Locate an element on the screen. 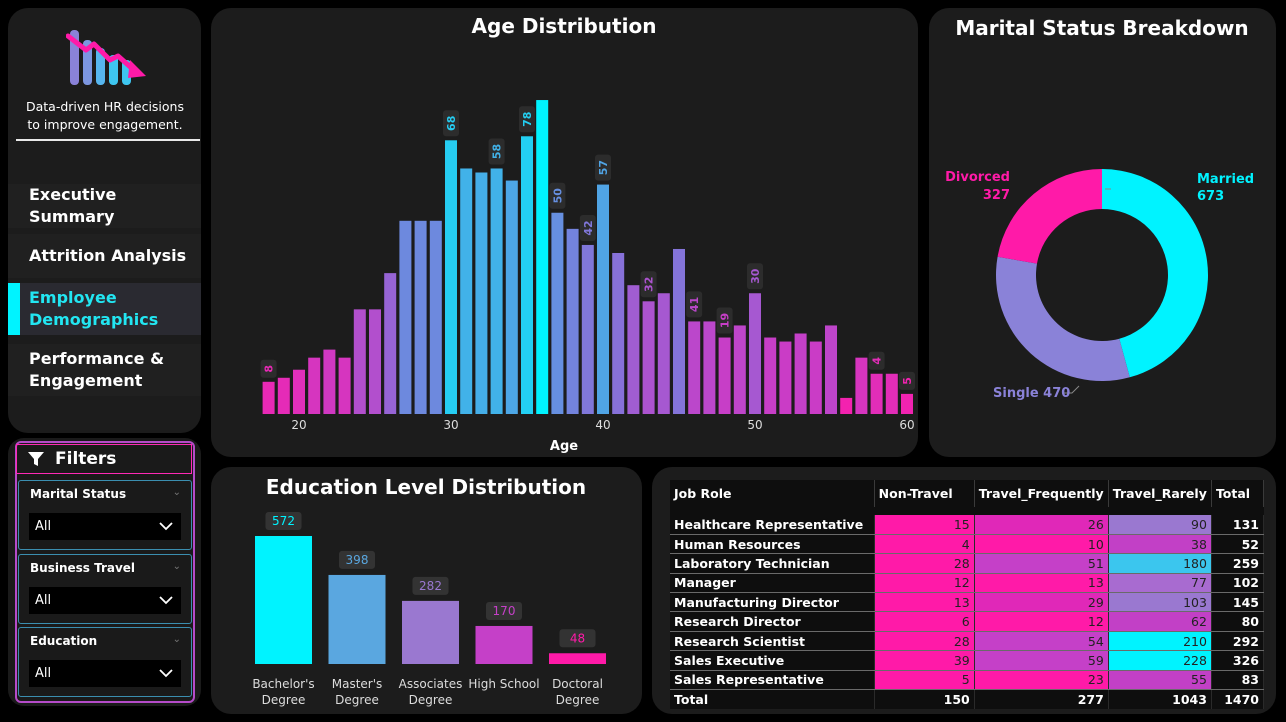 The image size is (1286, 722). svg-text: 170 is located at coordinates (504, 611).